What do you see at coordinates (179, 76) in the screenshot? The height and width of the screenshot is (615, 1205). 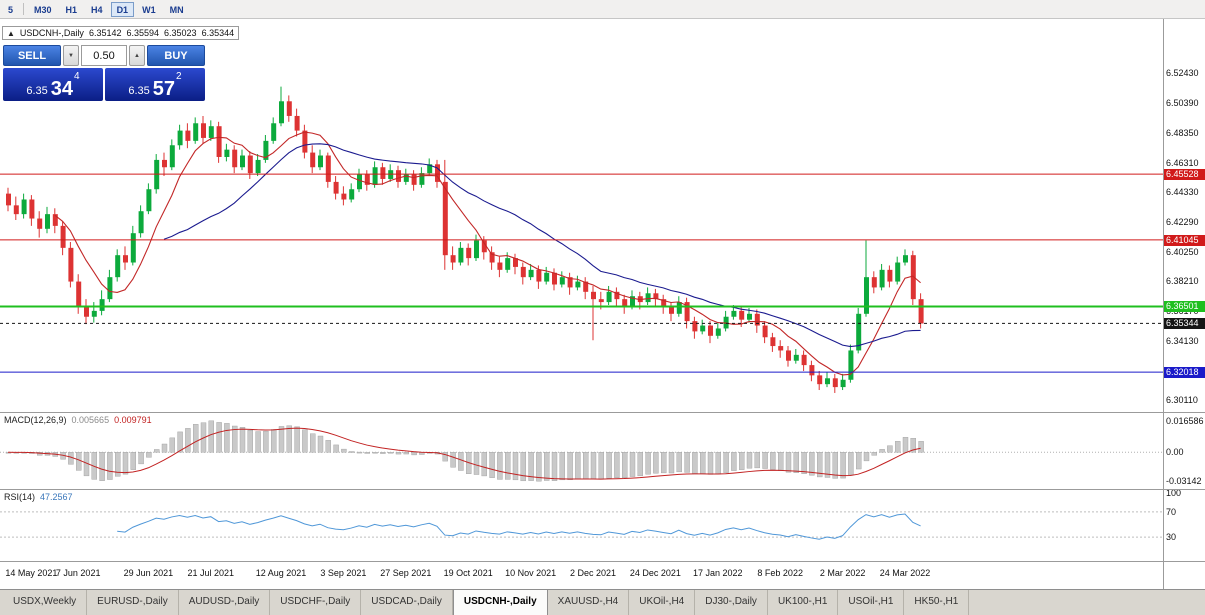 I see `ask-price-point: 2` at bounding box center [179, 76].